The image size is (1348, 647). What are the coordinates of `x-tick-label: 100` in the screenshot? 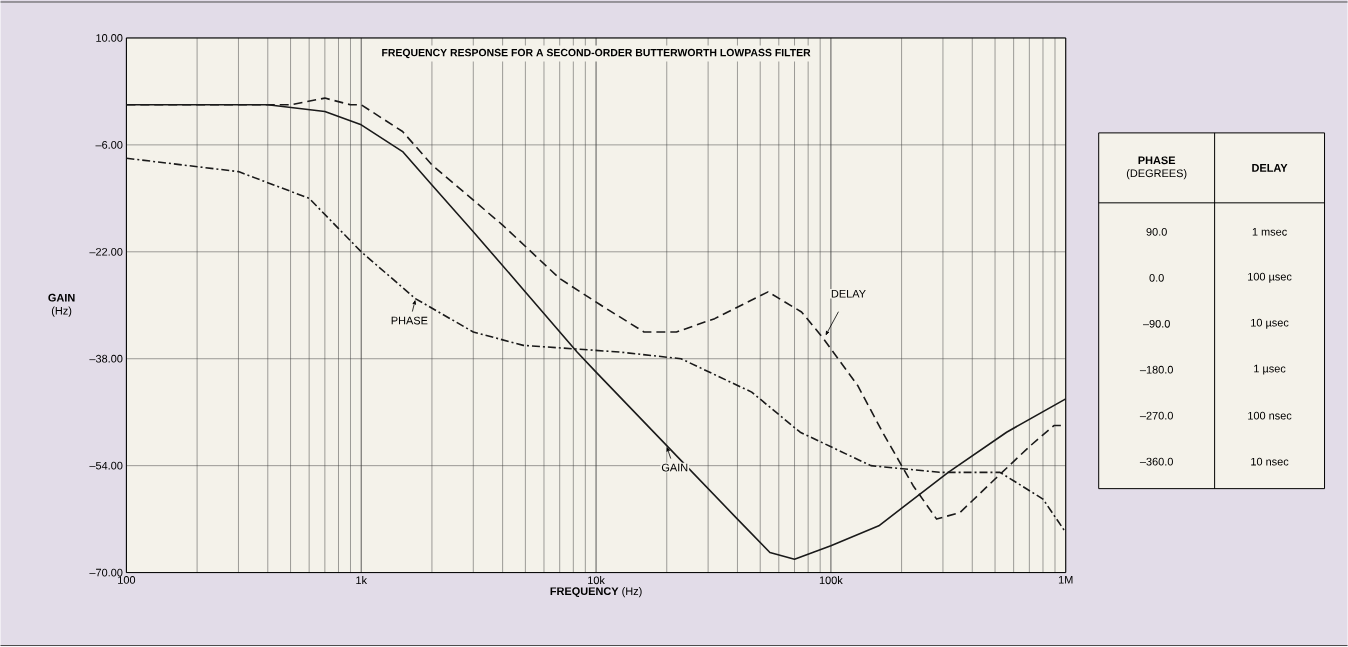 It's located at (127, 580).